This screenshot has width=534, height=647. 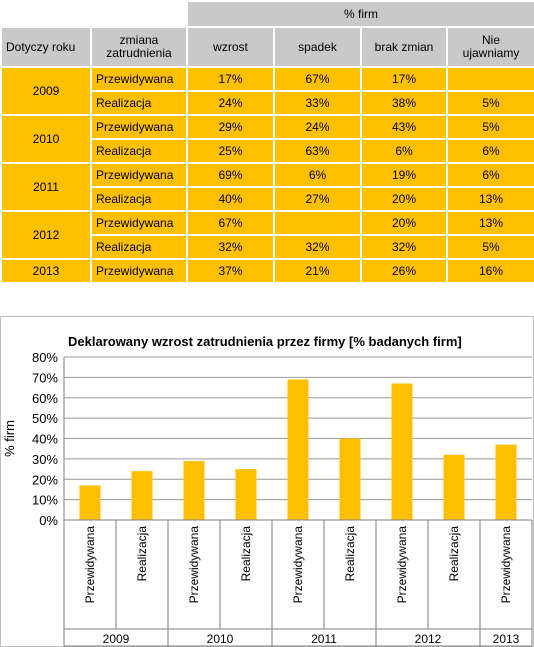 I want to click on table-row: 2009 Przewidywana 17% 67% 17%, so click(x=267, y=91).